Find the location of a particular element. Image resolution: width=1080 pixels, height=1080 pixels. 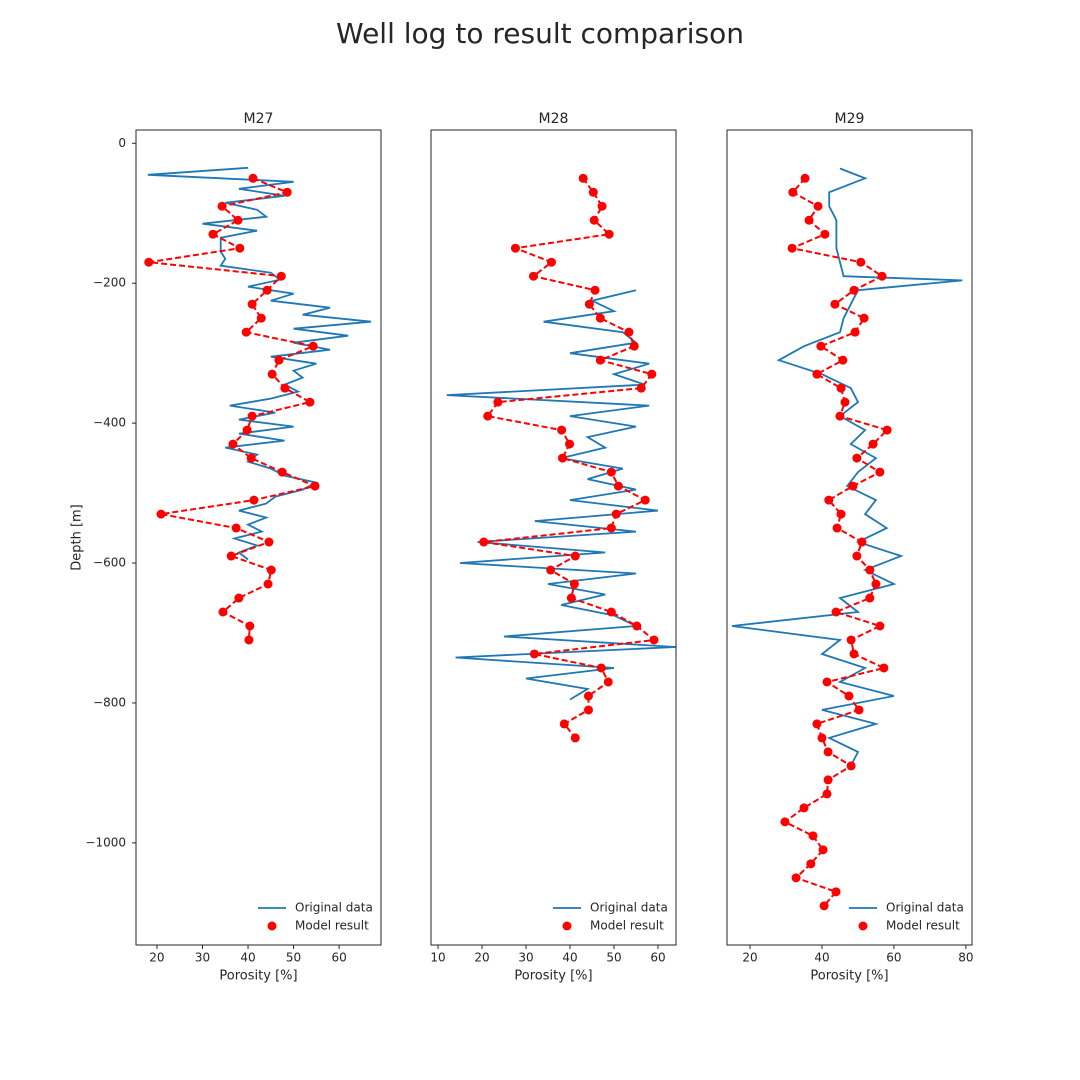

x-tick-label: 10 is located at coordinates (437, 958).